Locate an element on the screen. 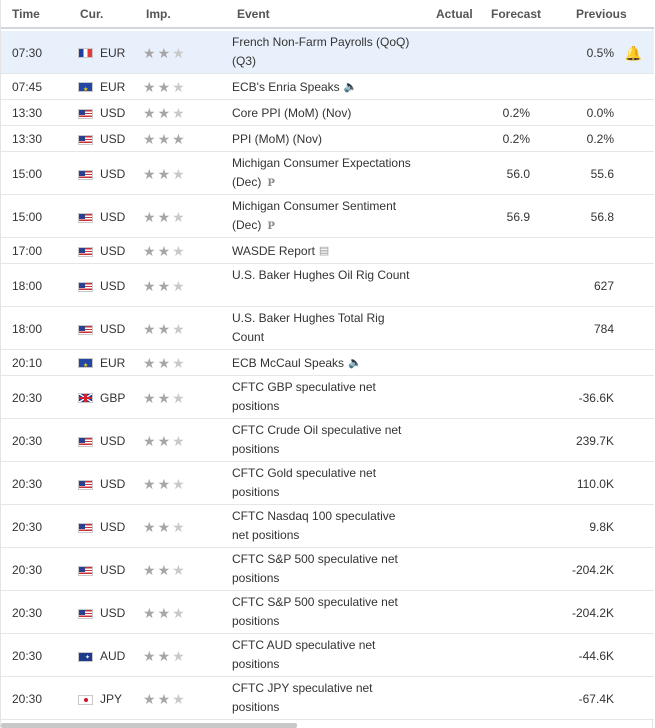 This screenshot has height=728, width=655. row-event: PPI (MoM) (Nov) is located at coordinates (322, 139).